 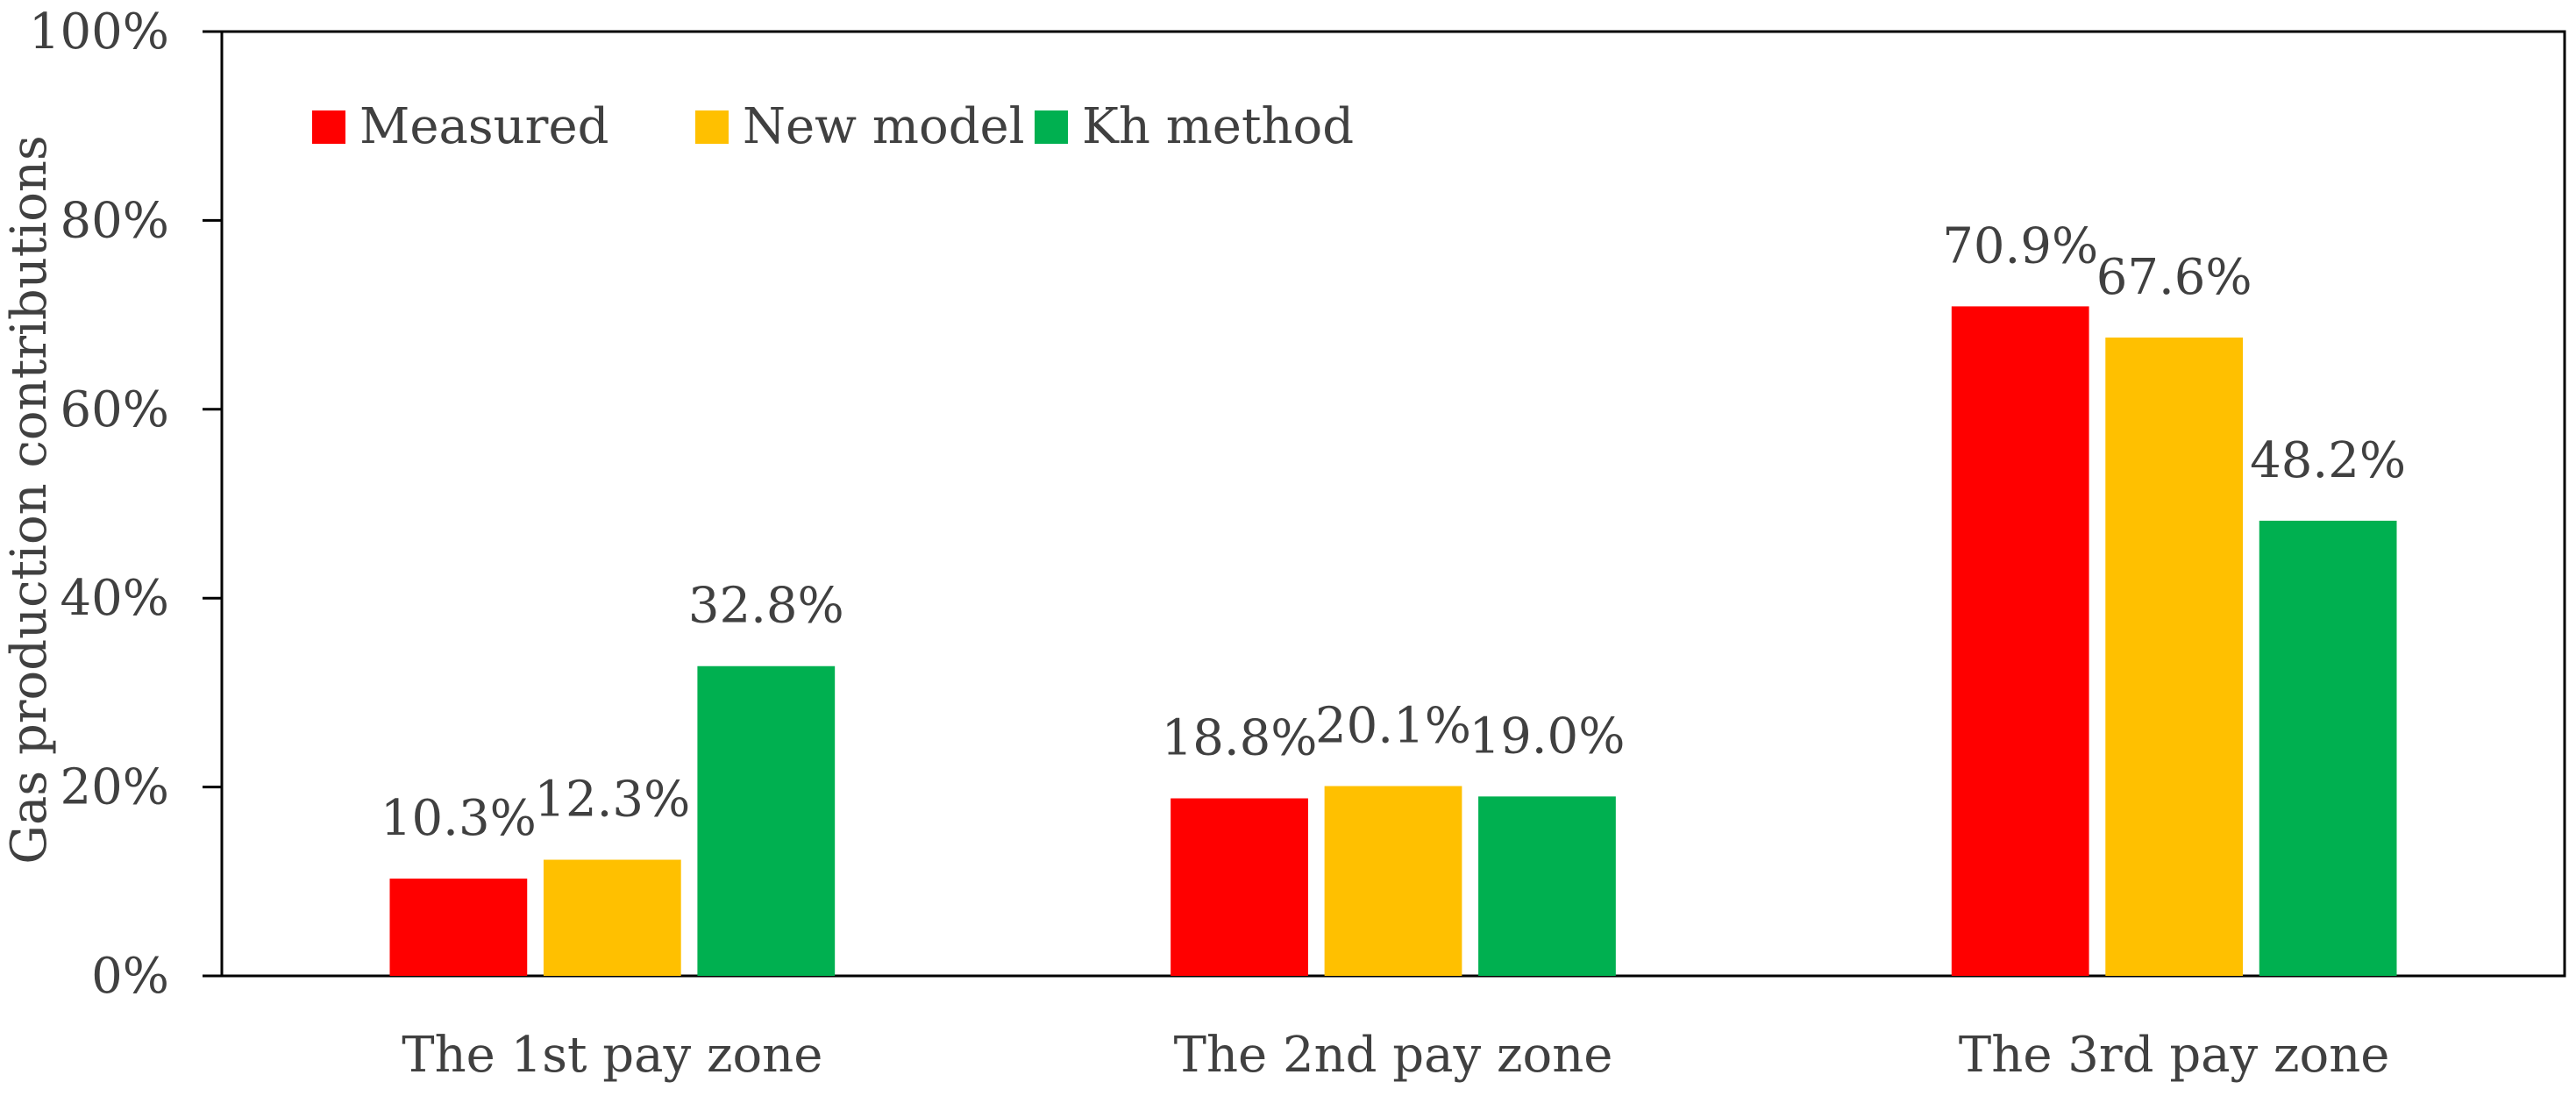 I want to click on legend-label: New model, so click(x=884, y=127).